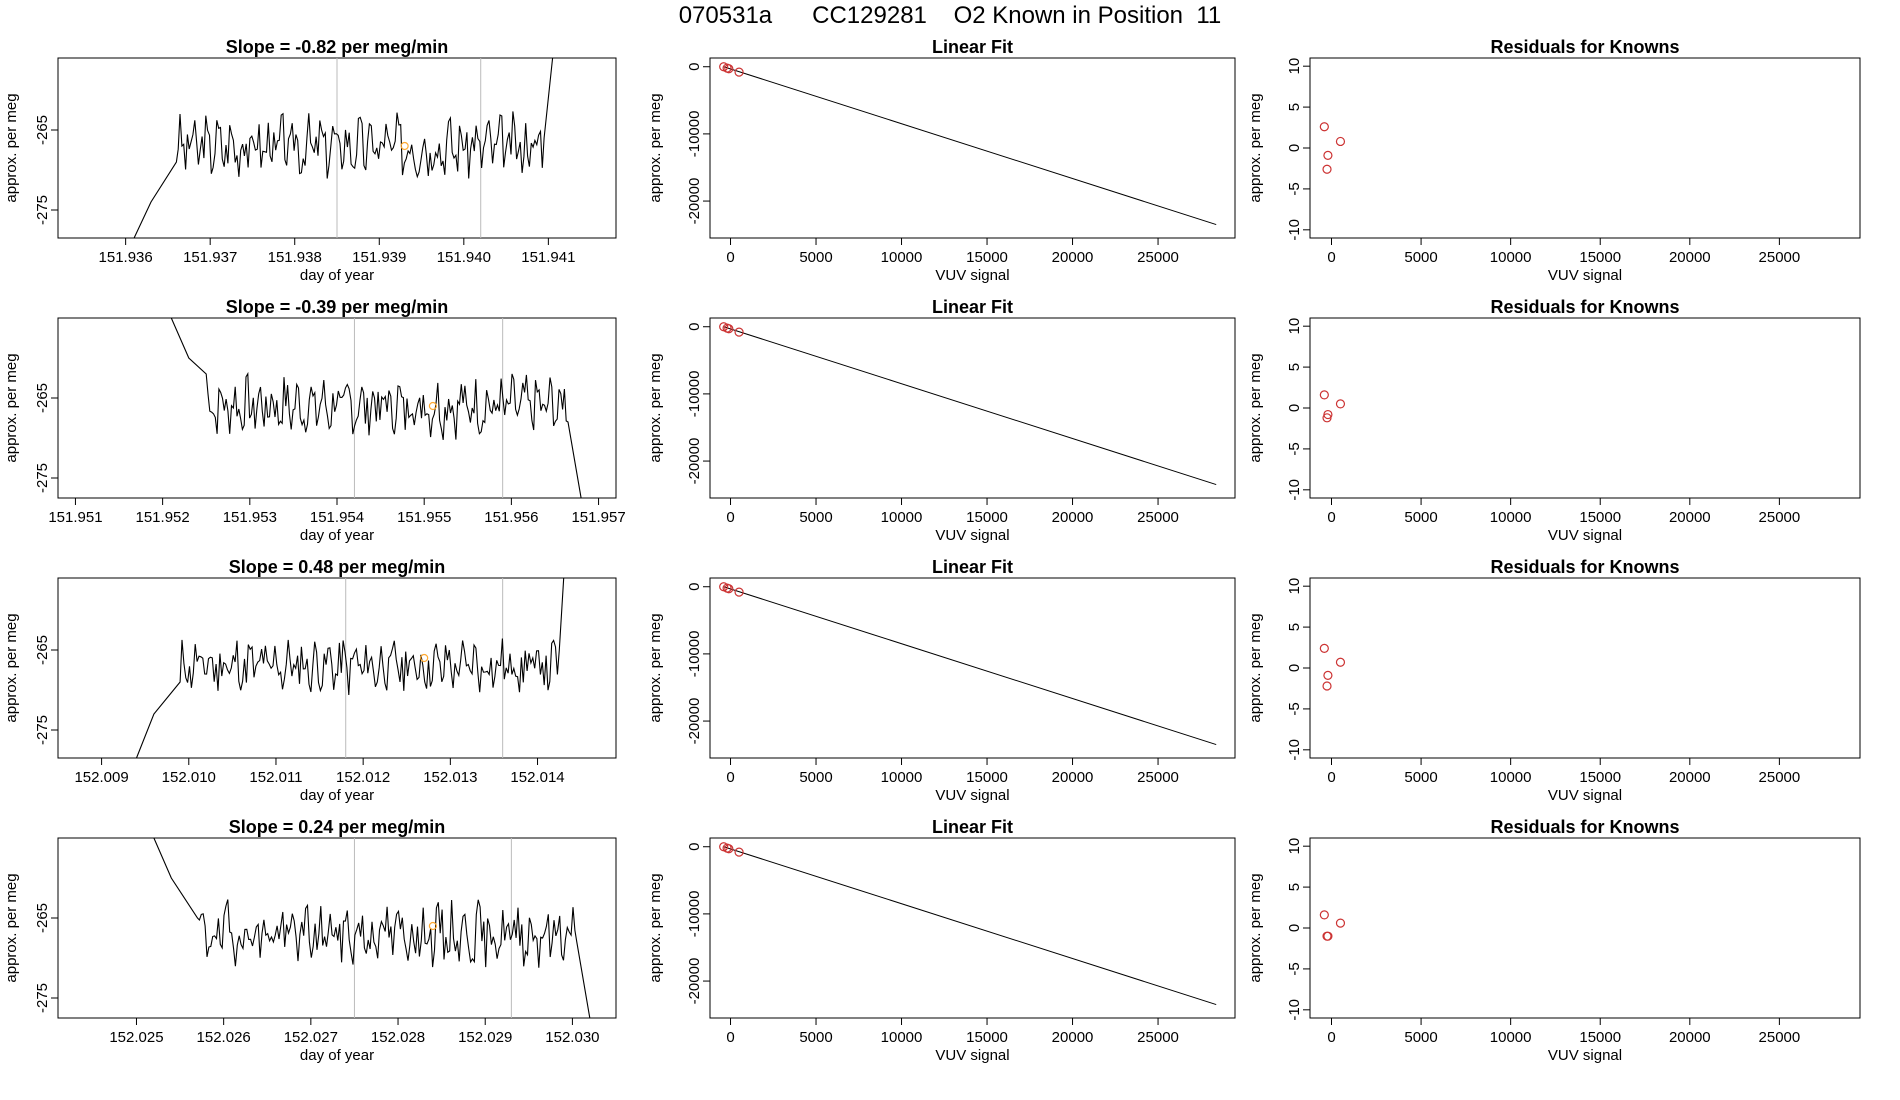 The image size is (1900, 1100). I want to click on chart-title: Linear Fit, so click(972, 307).